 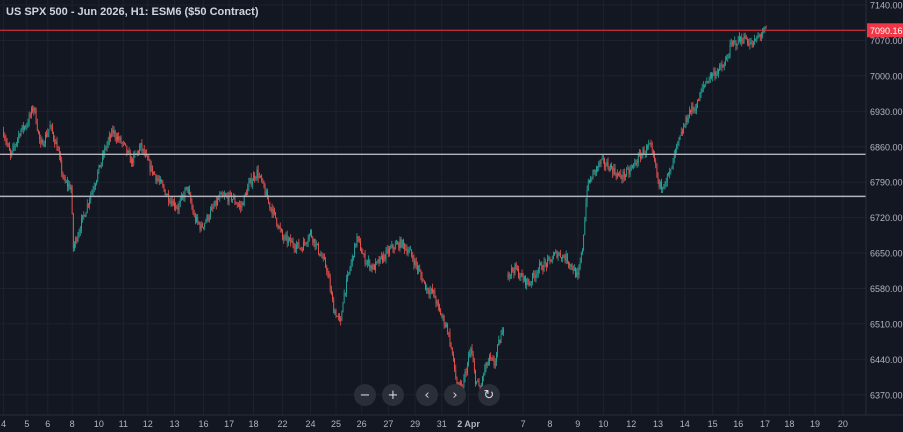 What do you see at coordinates (455, 395) in the screenshot?
I see `scroll-right-button: ›` at bounding box center [455, 395].